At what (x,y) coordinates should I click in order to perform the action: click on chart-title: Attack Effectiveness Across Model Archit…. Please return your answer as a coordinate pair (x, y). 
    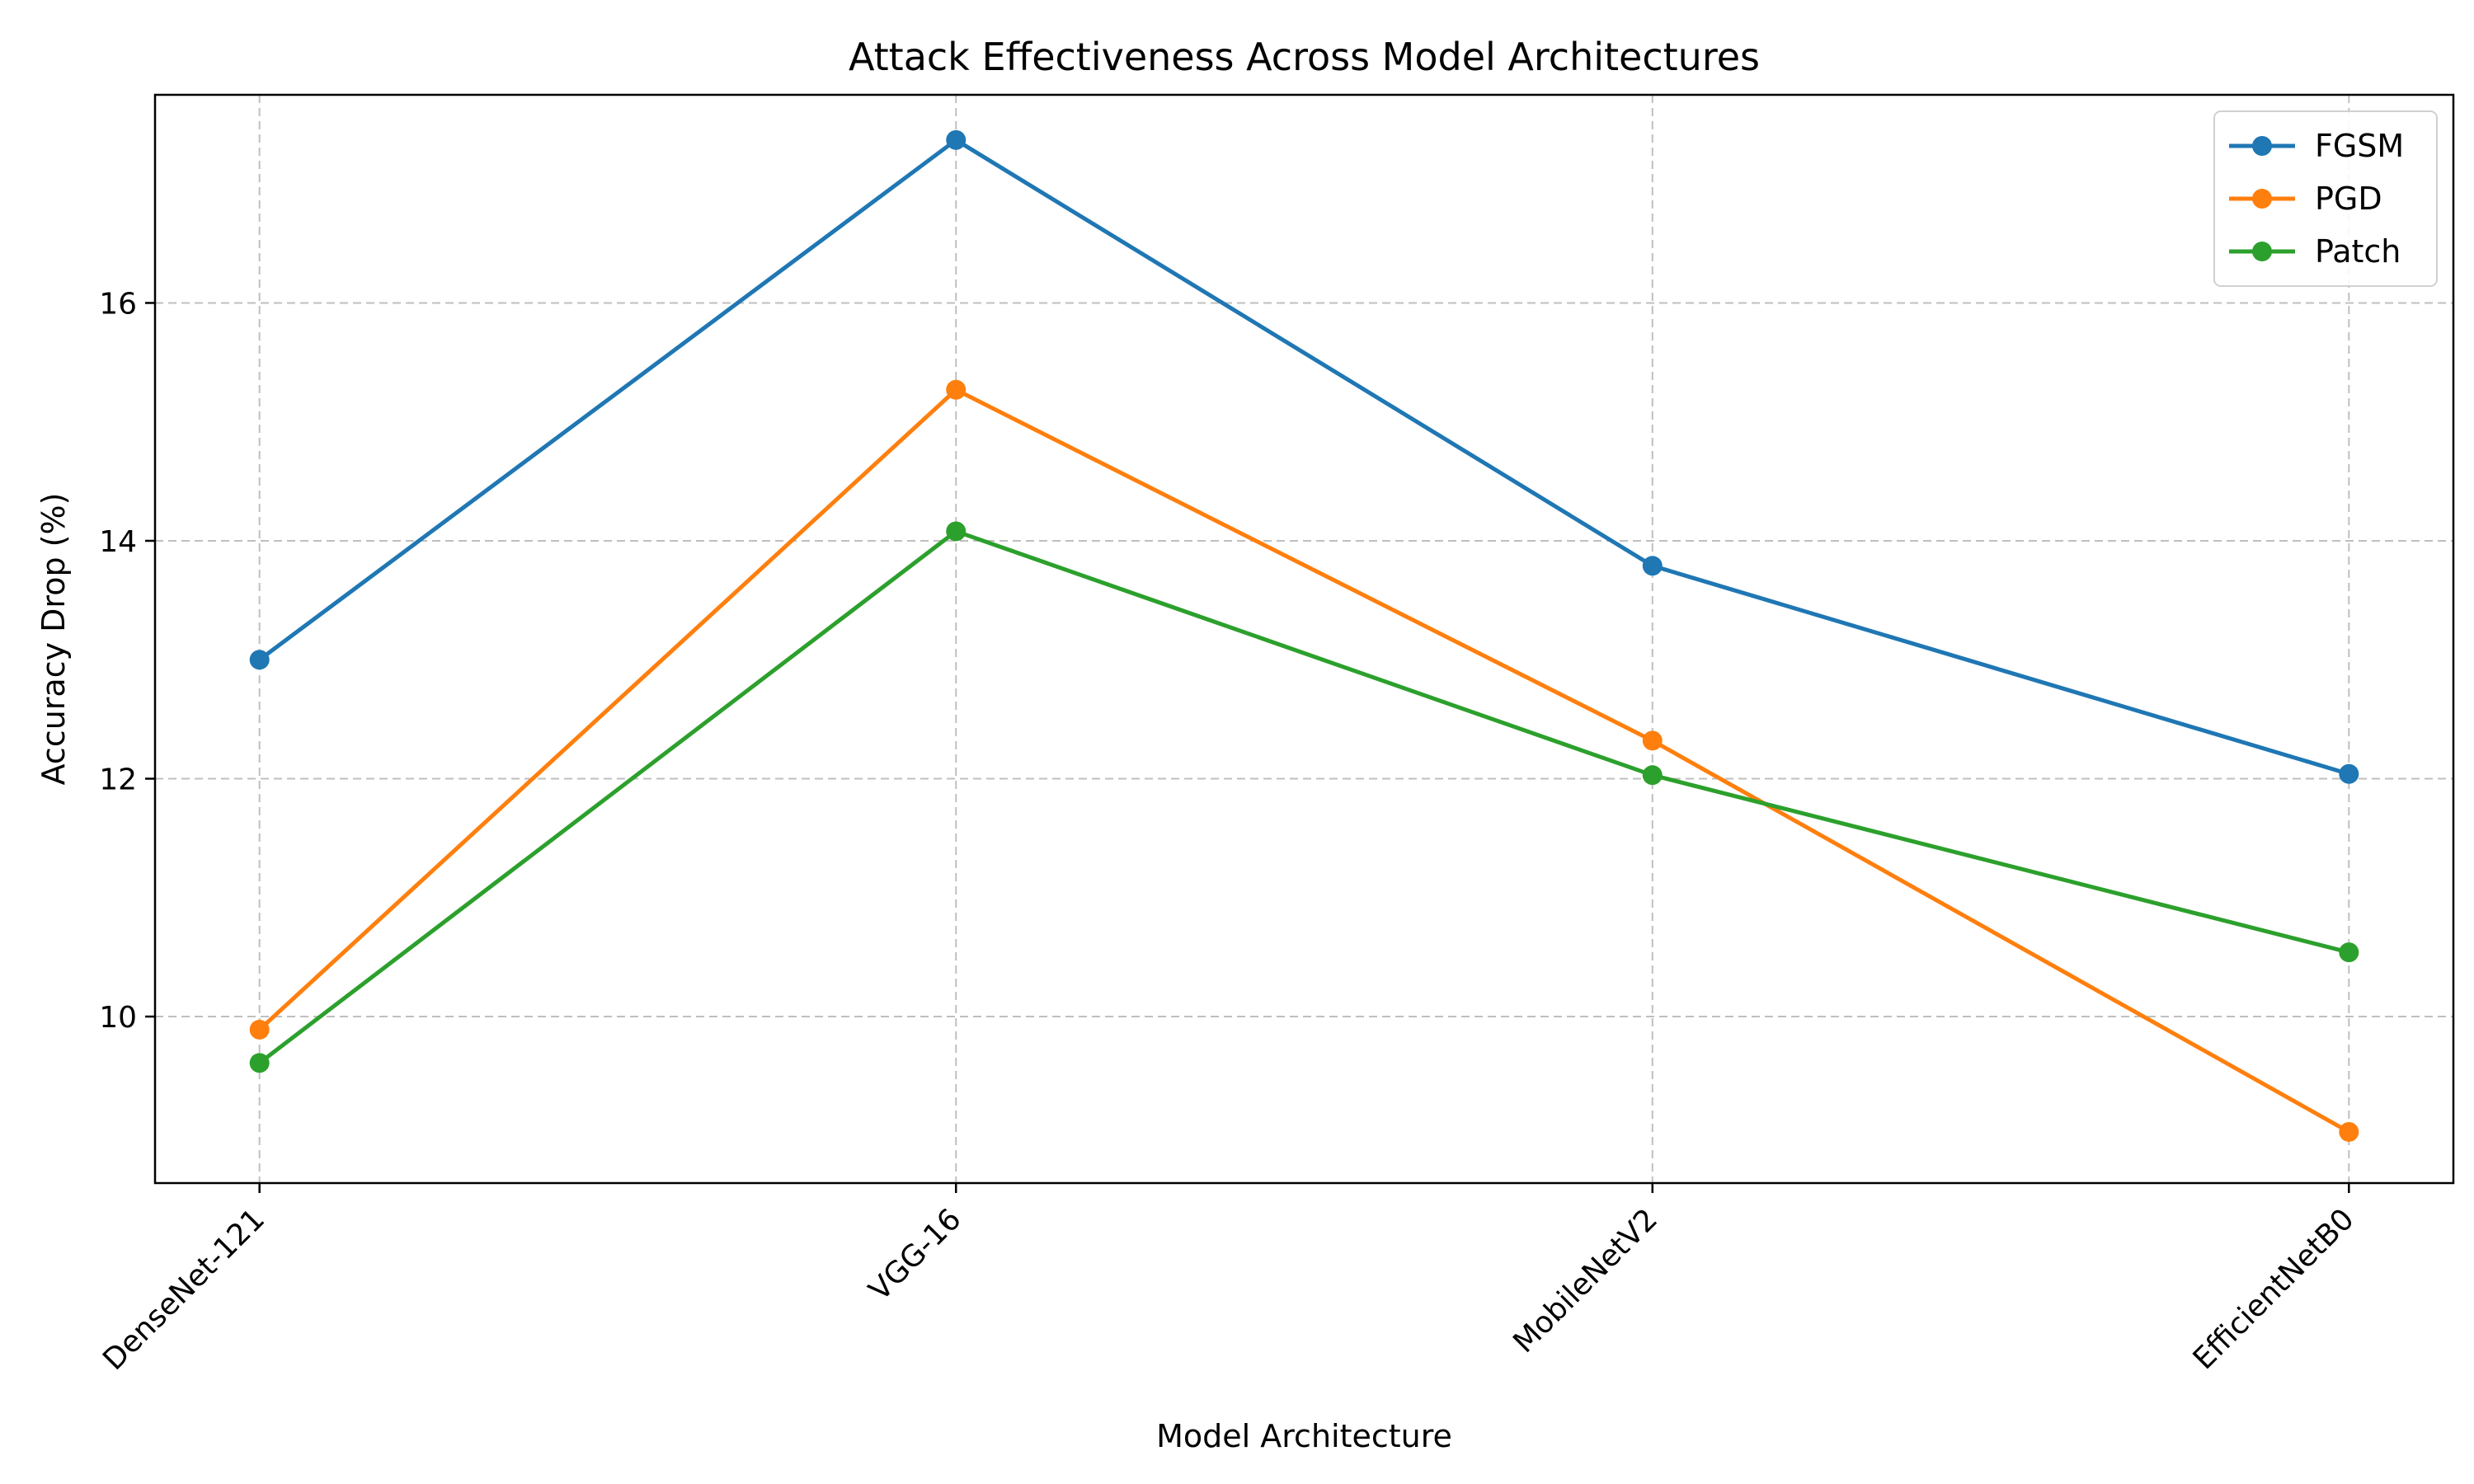
    Looking at the image, I should click on (1304, 57).